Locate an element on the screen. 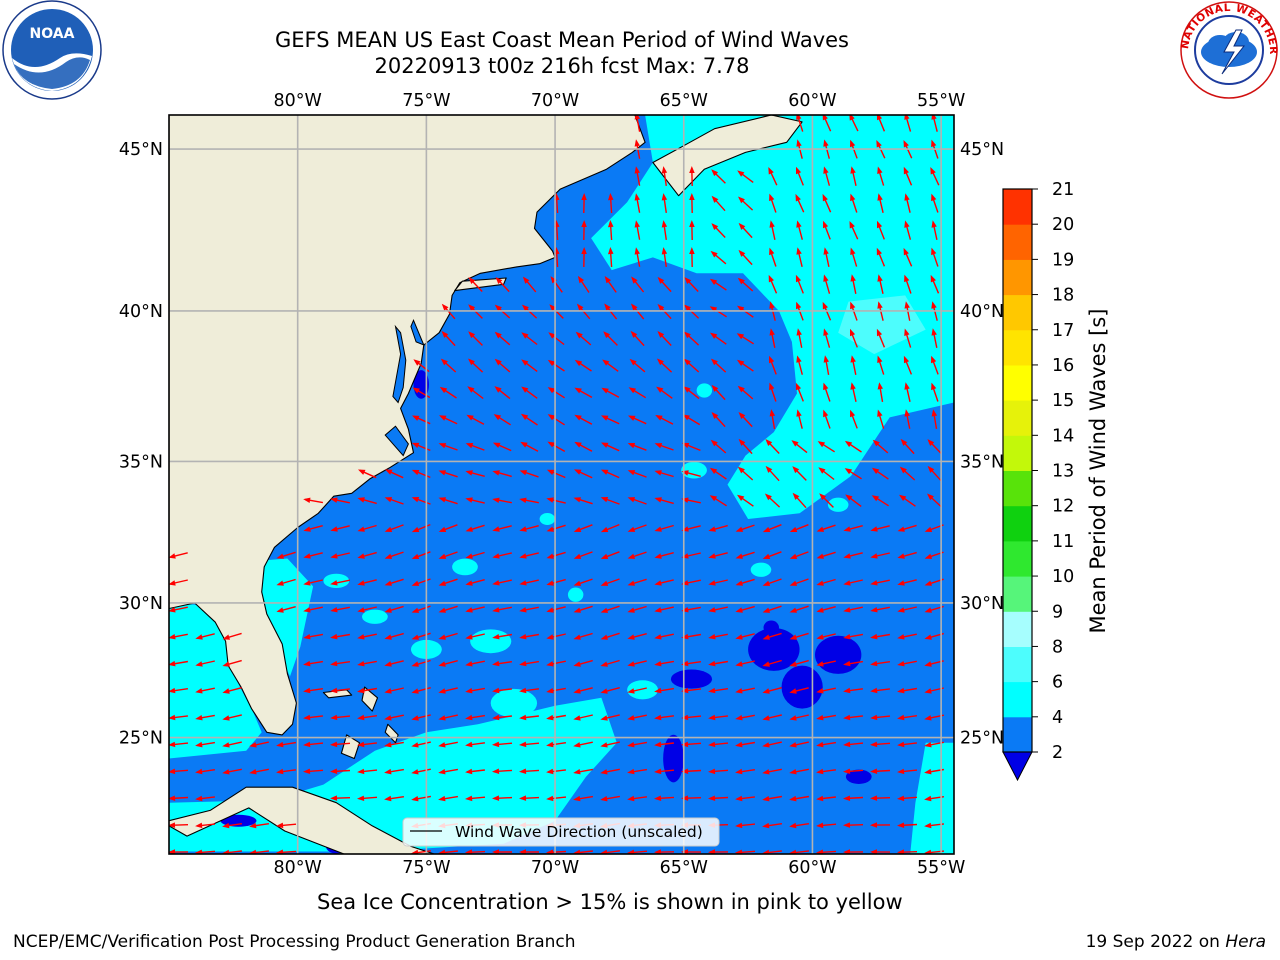 The image size is (1280, 960). legend-label: Wind Wave Direction (unscaled) is located at coordinates (579, 832).